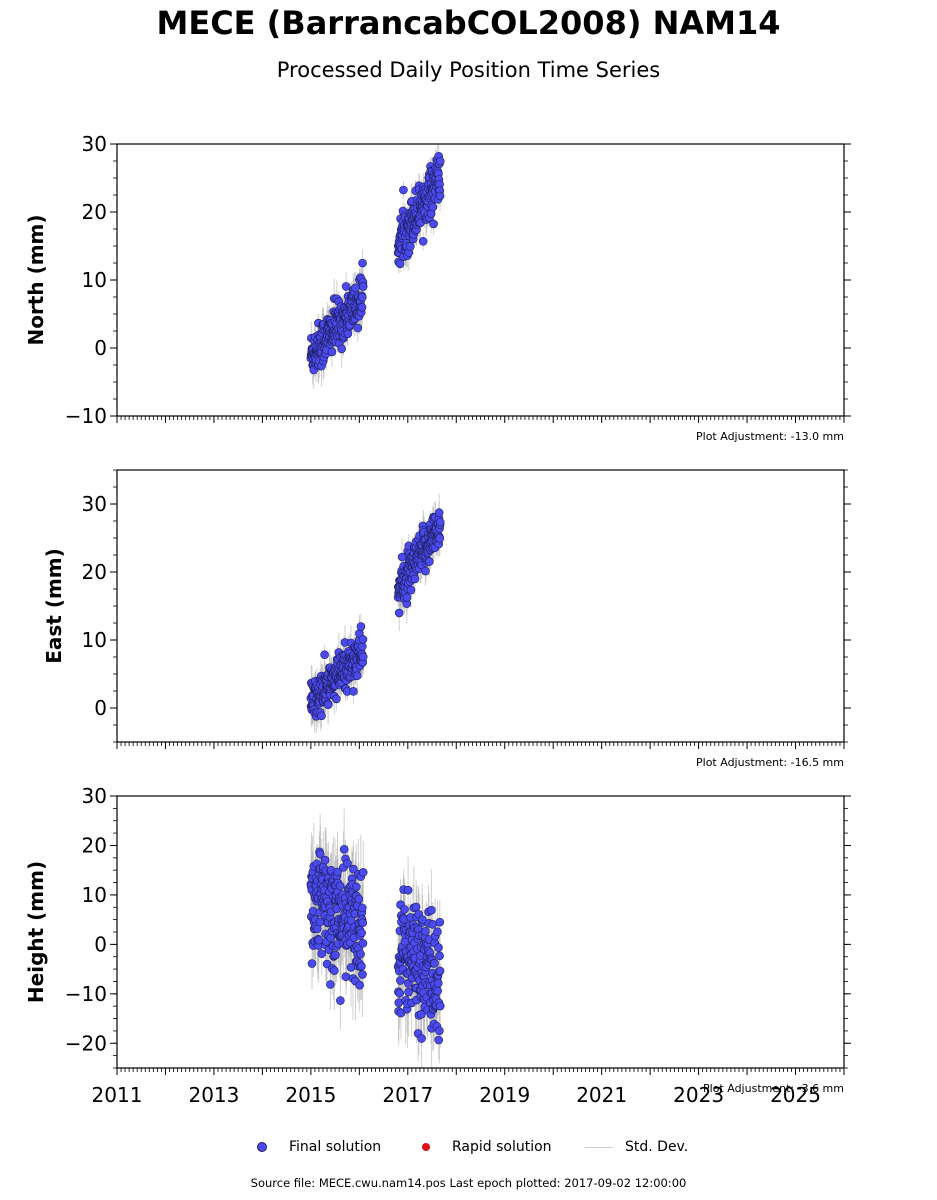  Describe the element at coordinates (36, 279) in the screenshot. I see `north-y-axis-label: North (mm)` at that location.